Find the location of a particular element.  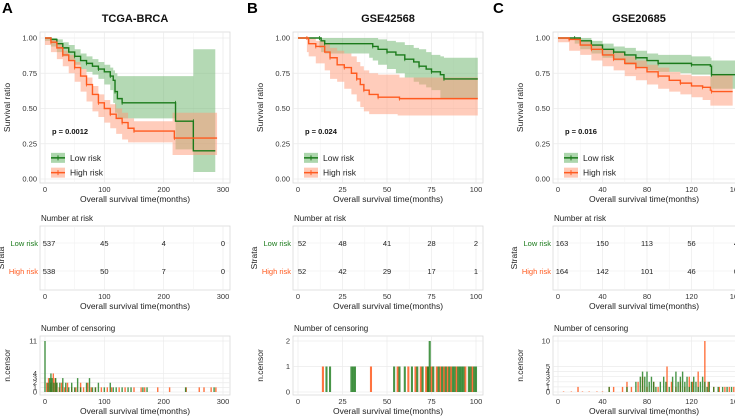

risk-count-low: 41 is located at coordinates (387, 243).